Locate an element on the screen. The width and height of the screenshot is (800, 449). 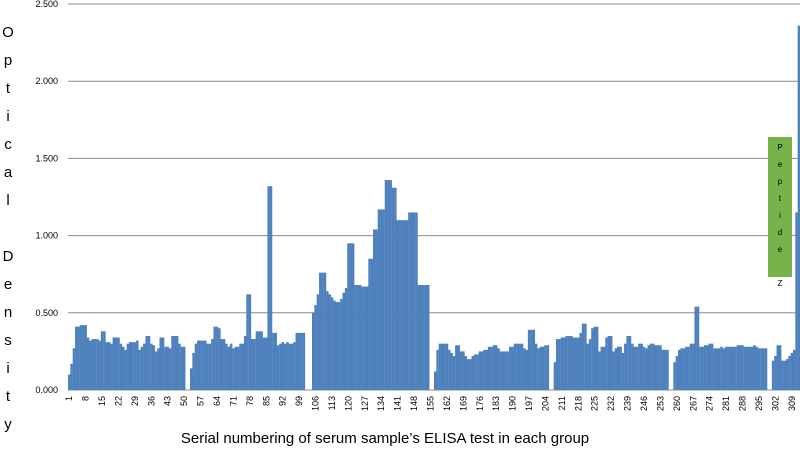
x-tick-label: 36 is located at coordinates (151, 401).